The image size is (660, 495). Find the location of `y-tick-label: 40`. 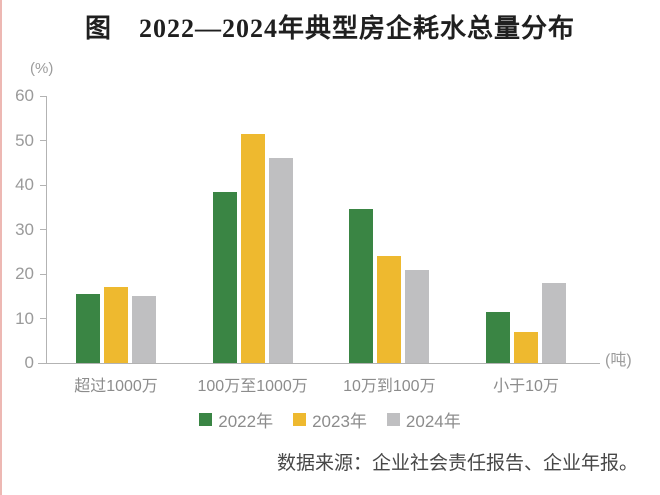

y-tick-label: 40 is located at coordinates (24, 184).